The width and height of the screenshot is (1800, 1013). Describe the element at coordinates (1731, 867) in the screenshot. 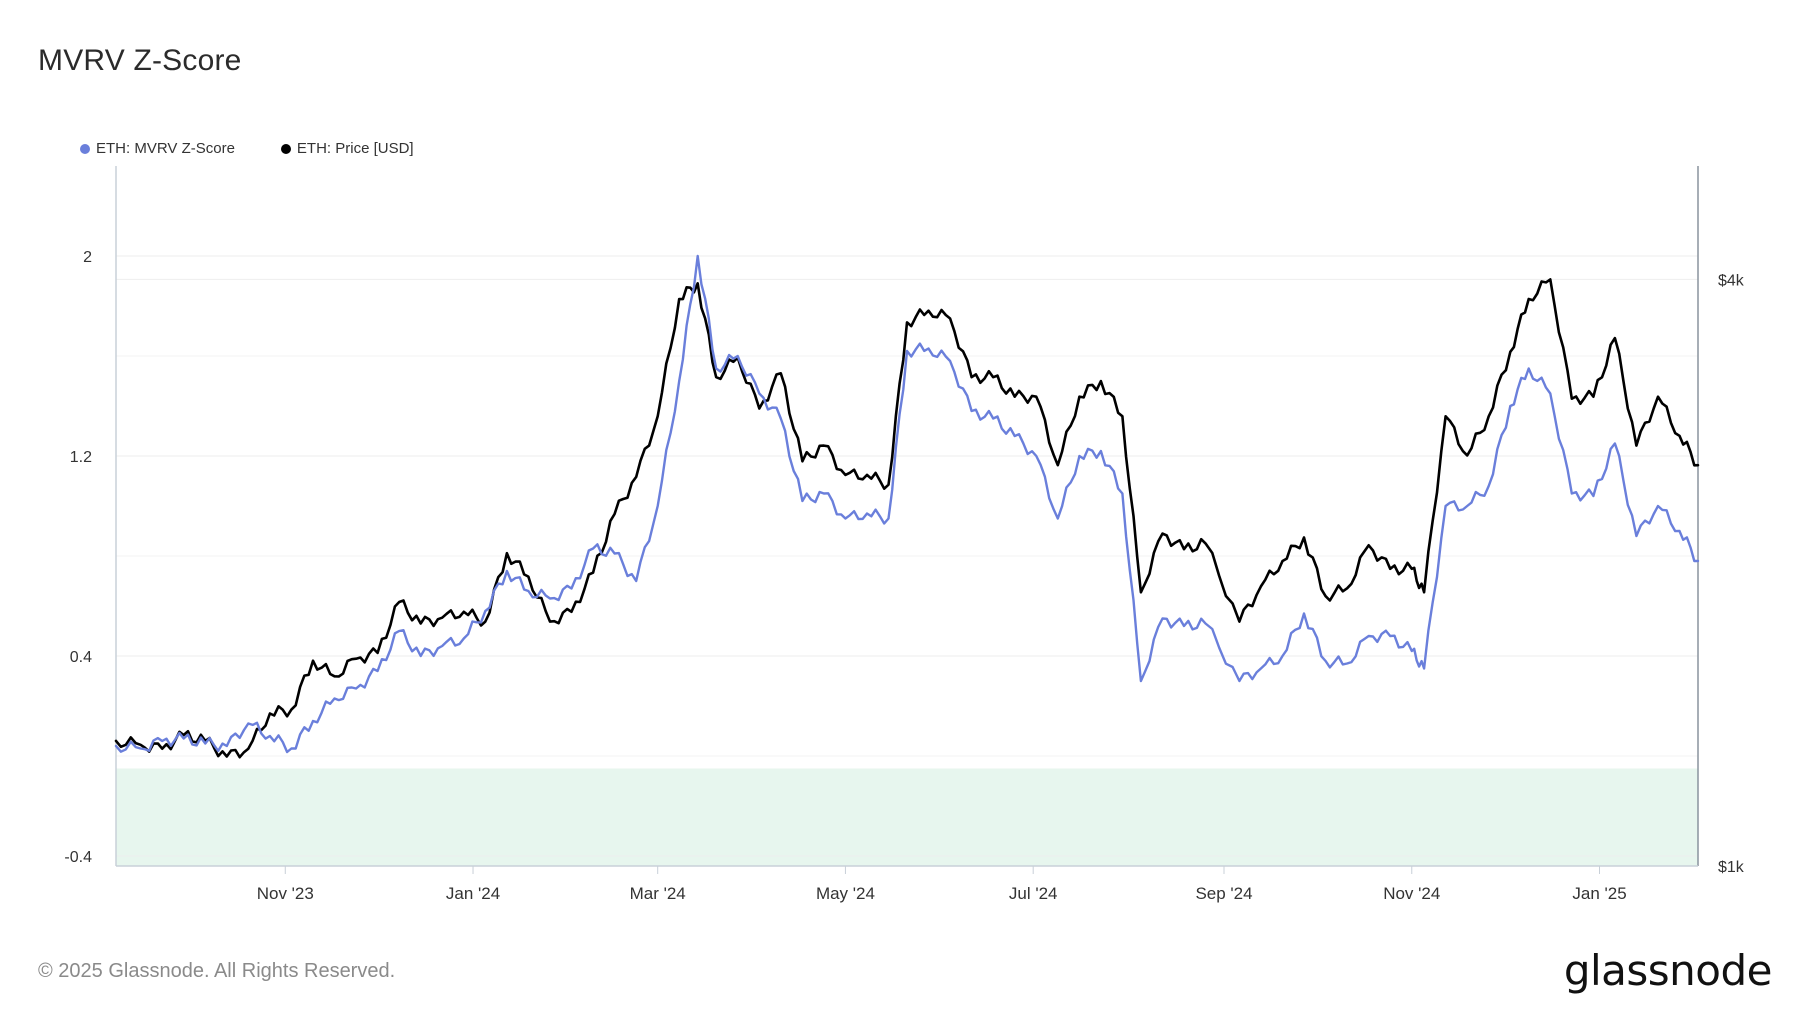

I see `y-tick-right-0: $1k` at that location.